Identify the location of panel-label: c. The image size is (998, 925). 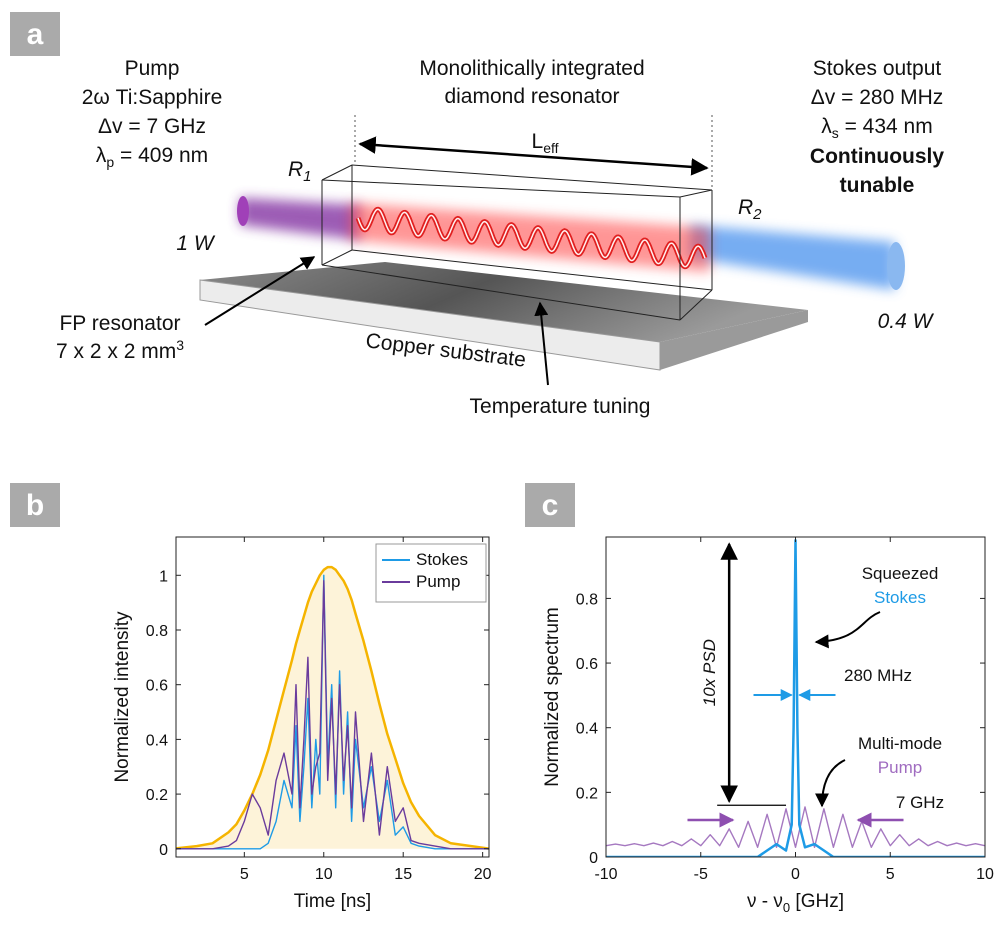
(550, 505).